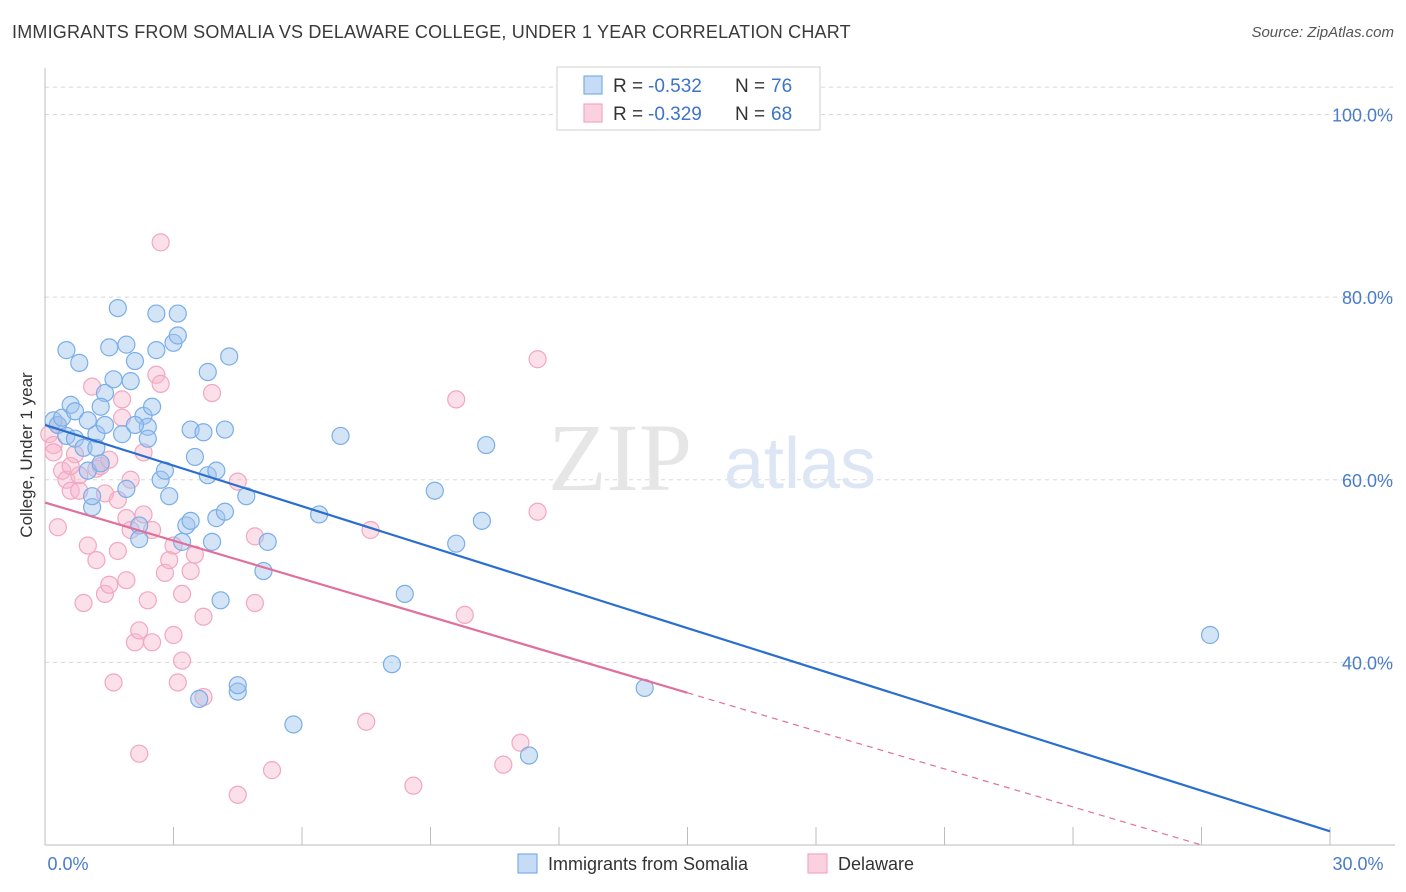 The height and width of the screenshot is (892, 1406). Describe the element at coordinates (628, 86) in the screenshot. I see `legend-r-label-somalia: R =` at that location.